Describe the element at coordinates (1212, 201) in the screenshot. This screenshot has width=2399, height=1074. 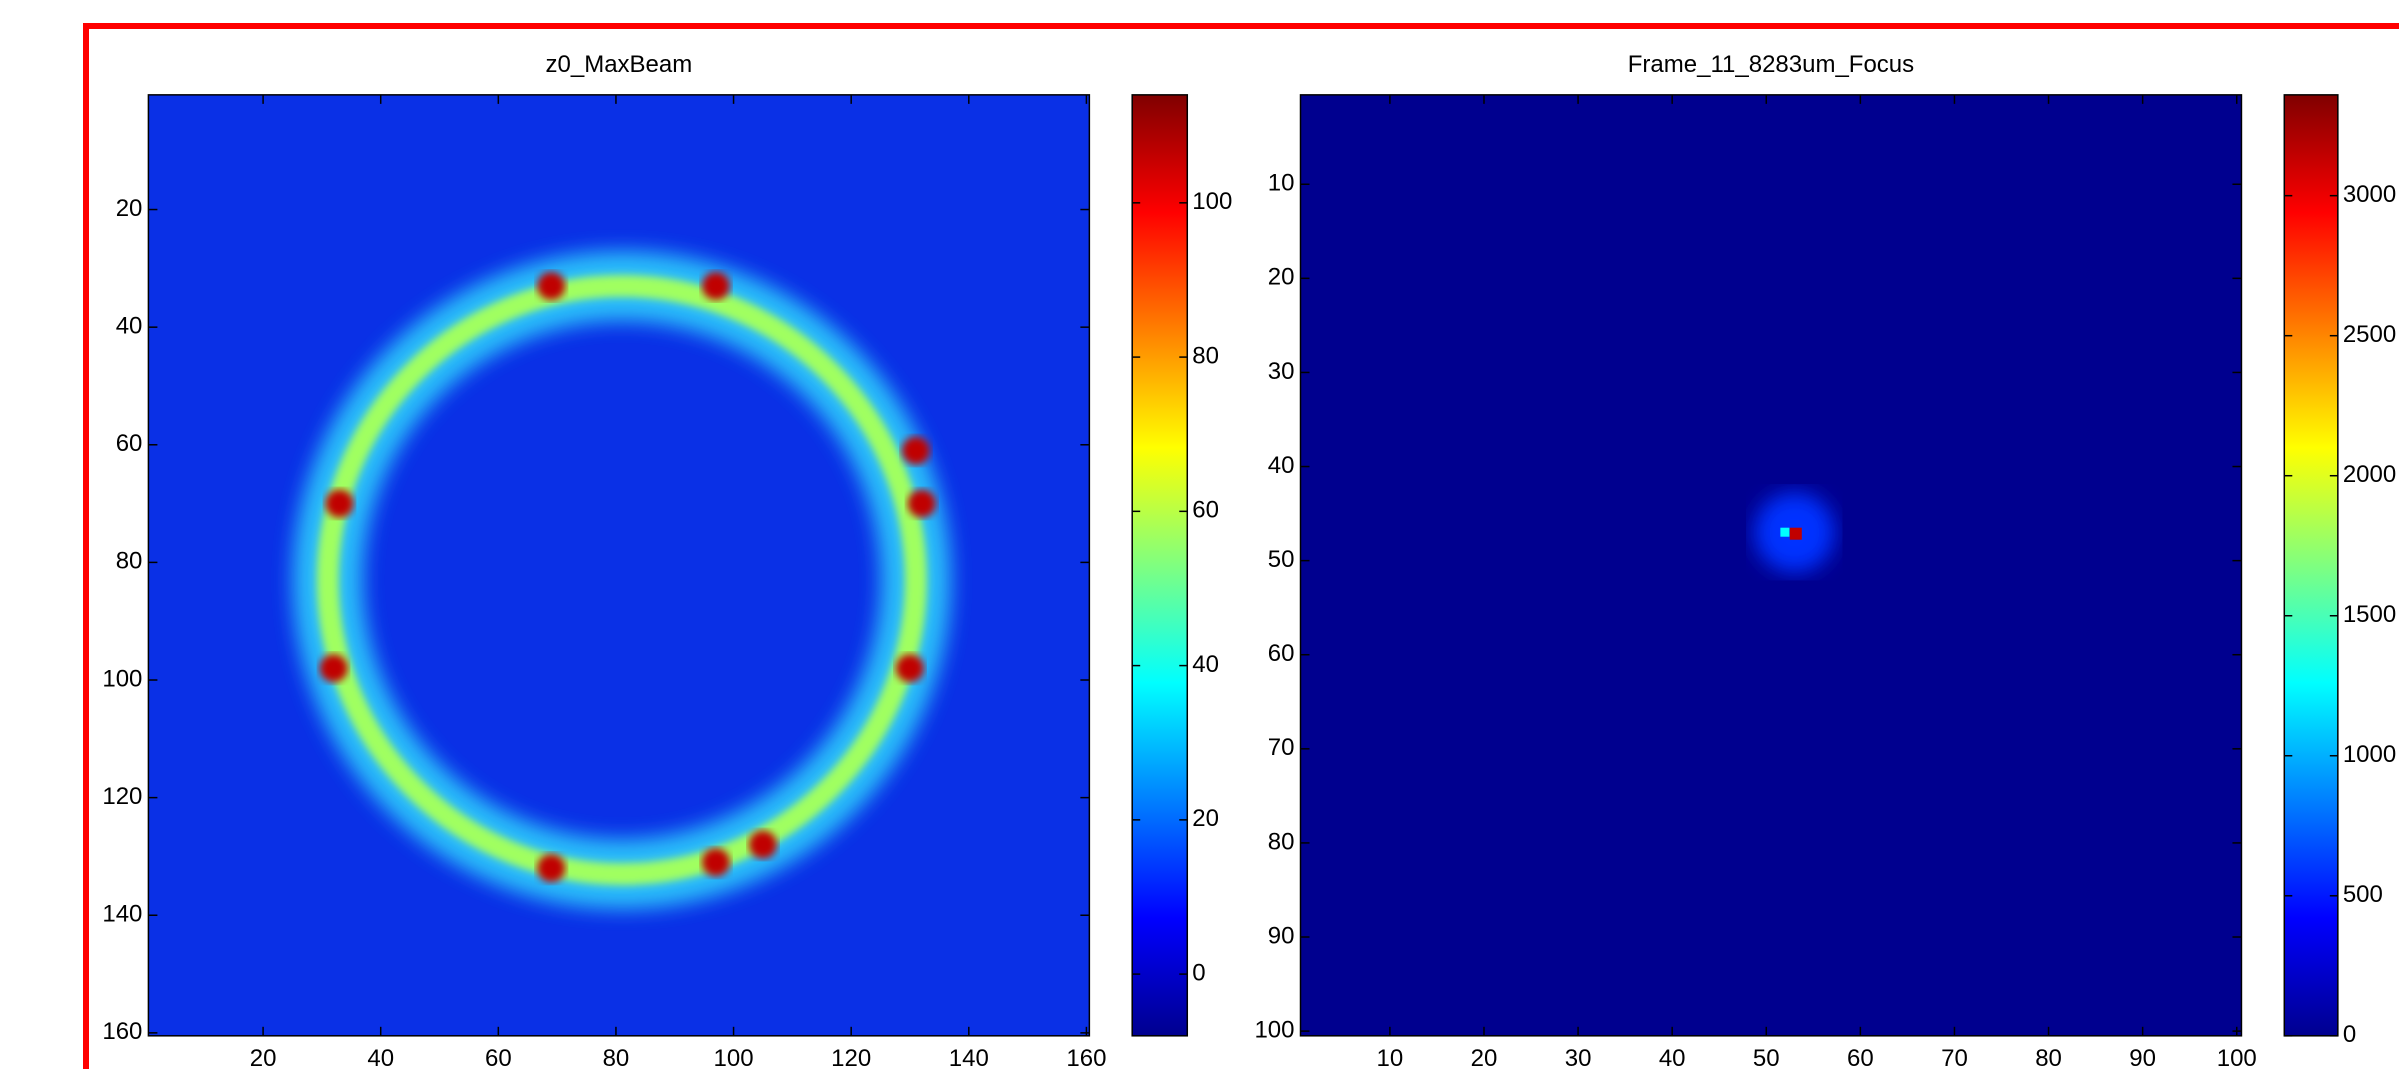
I see `colorbar-tick-label: 100` at that location.